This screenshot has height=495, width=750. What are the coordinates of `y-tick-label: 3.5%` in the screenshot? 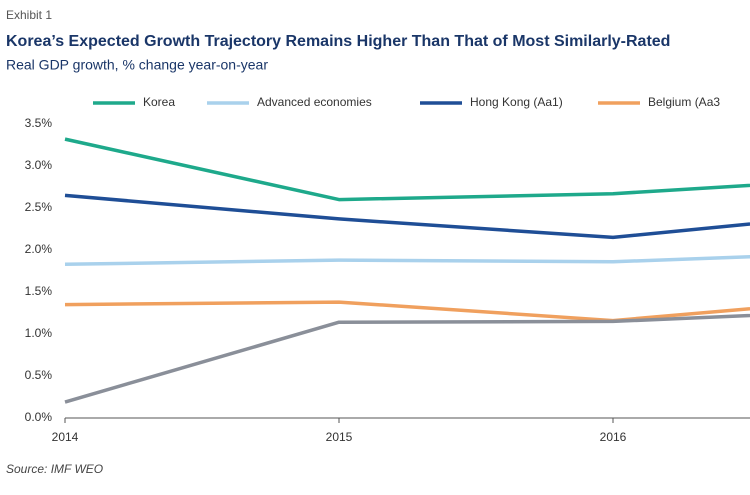 It's located at (39, 123).